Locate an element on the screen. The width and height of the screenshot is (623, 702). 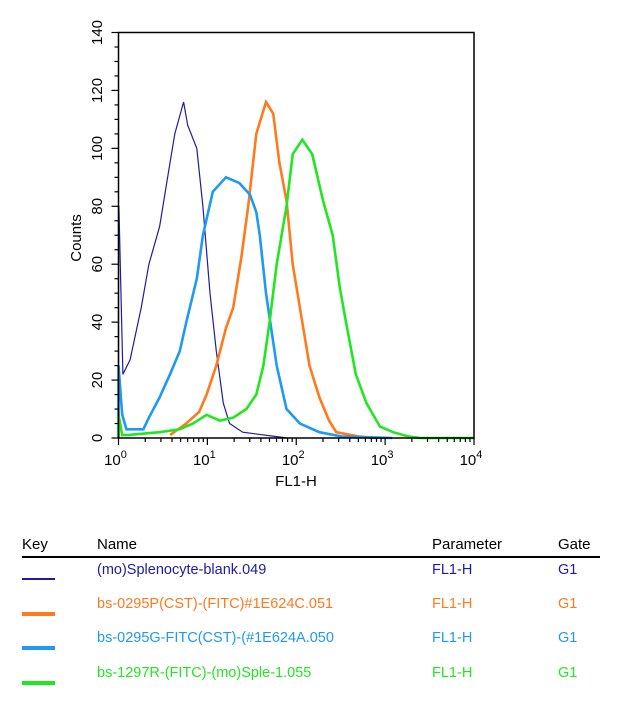
x-tick-label: 10¹ is located at coordinates (204, 459).